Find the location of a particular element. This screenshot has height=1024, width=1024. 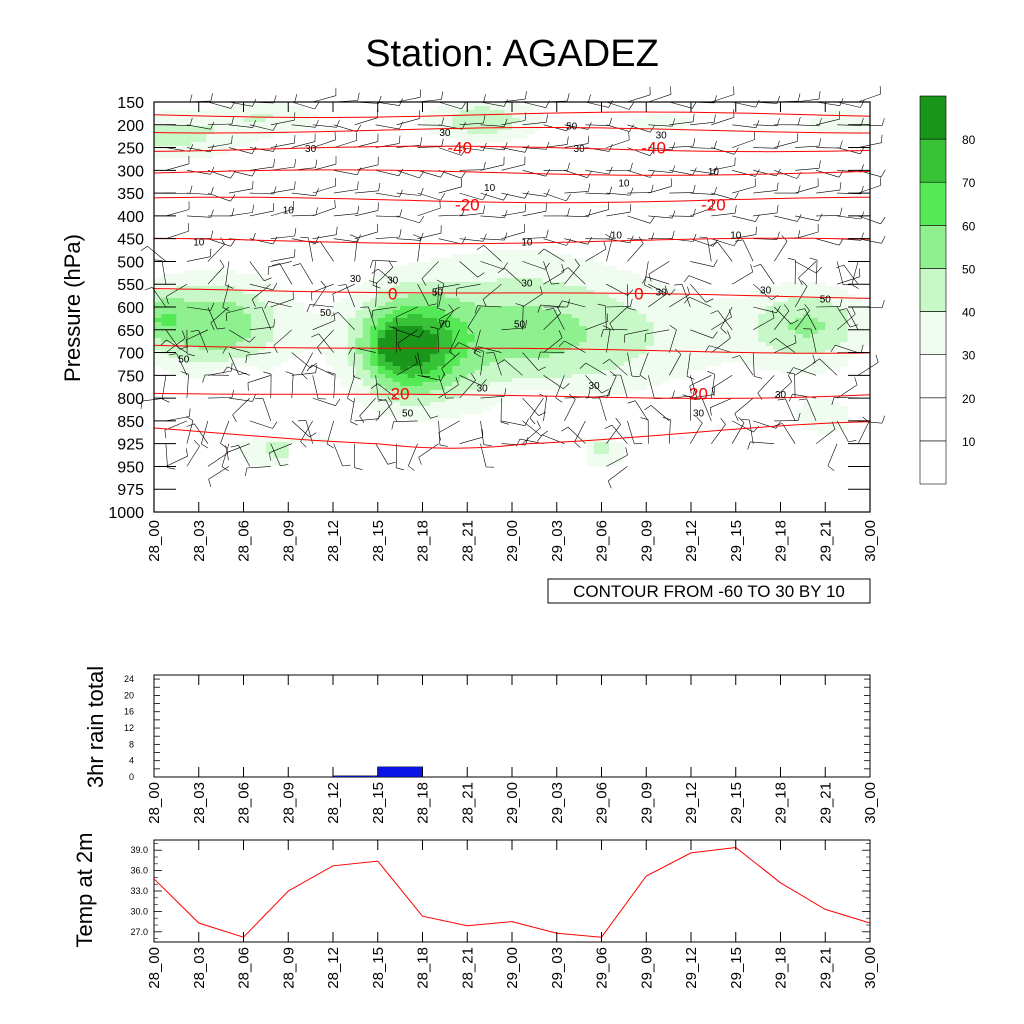

pressure-tick-label: 300 is located at coordinates (130, 171).